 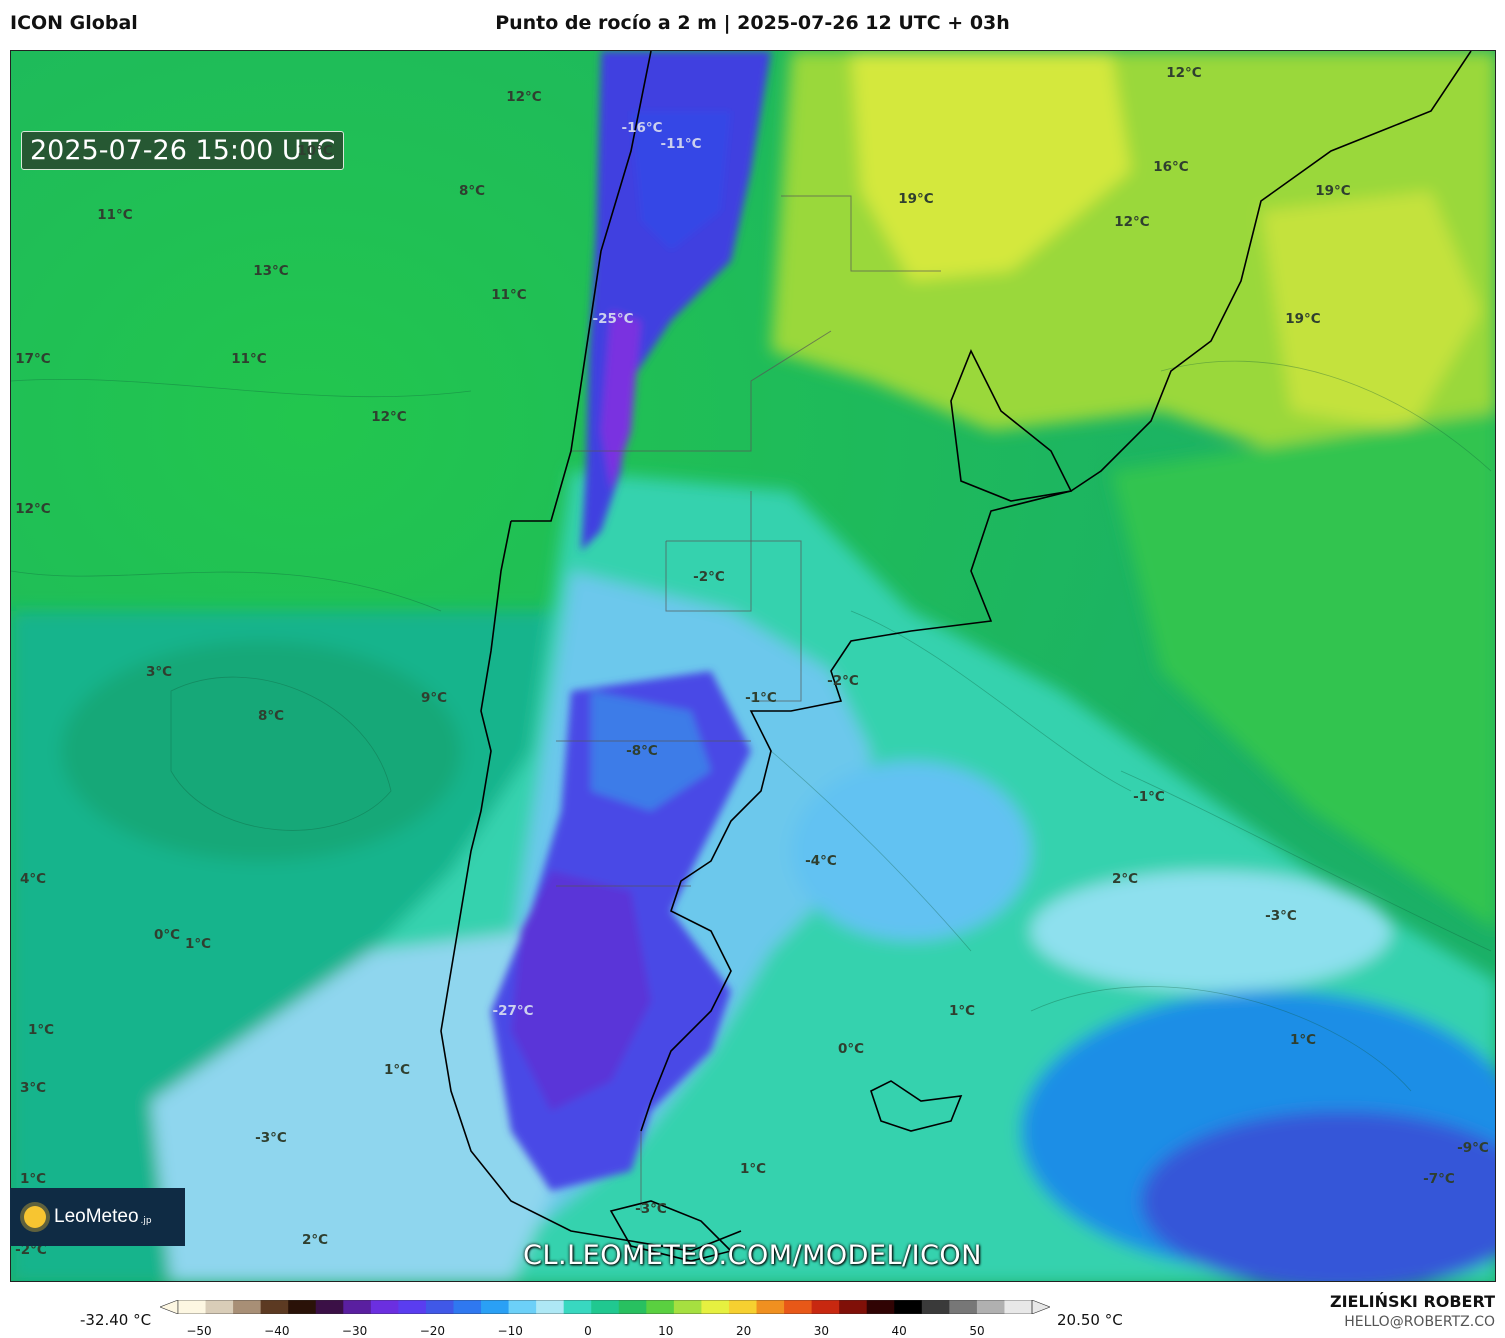 What do you see at coordinates (588, 1331) in the screenshot?
I see `legend-tick-label: 0` at bounding box center [588, 1331].